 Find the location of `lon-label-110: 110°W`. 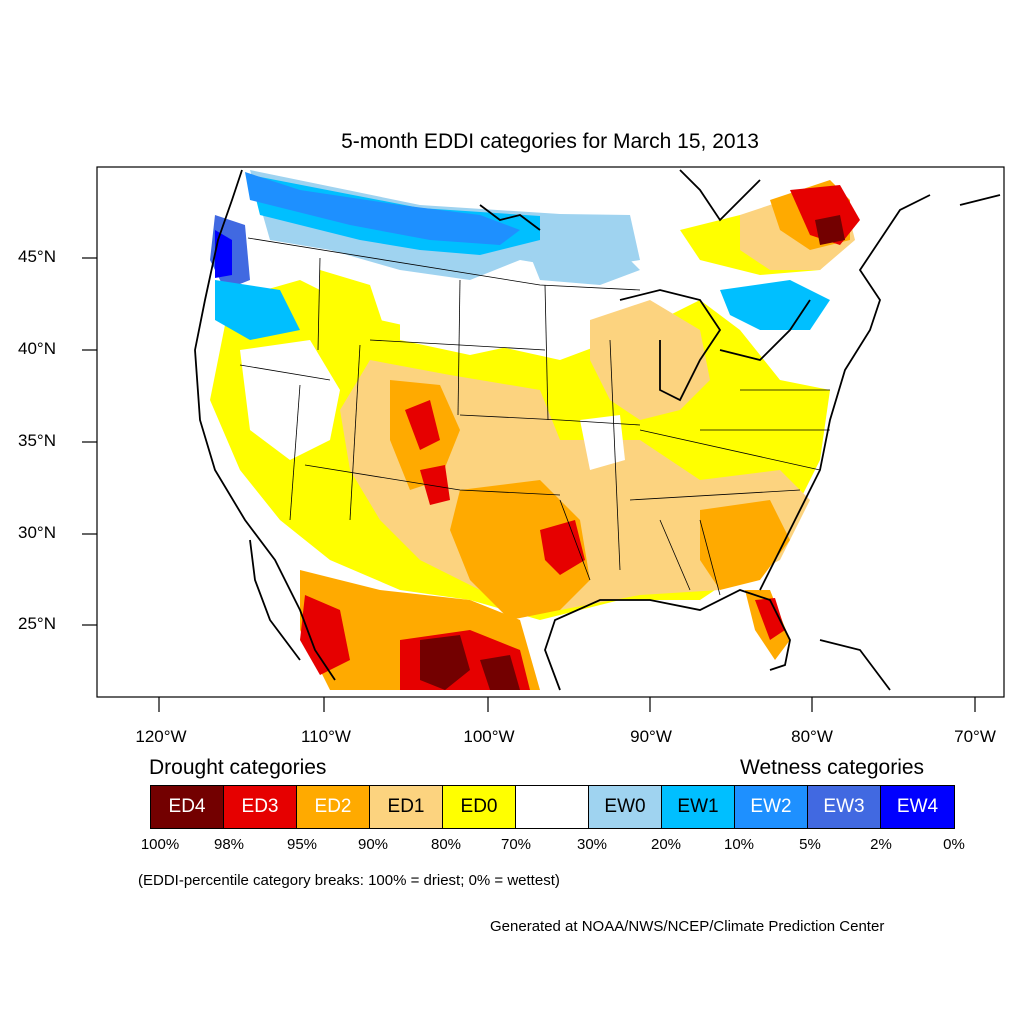

lon-label-110: 110°W is located at coordinates (326, 736).